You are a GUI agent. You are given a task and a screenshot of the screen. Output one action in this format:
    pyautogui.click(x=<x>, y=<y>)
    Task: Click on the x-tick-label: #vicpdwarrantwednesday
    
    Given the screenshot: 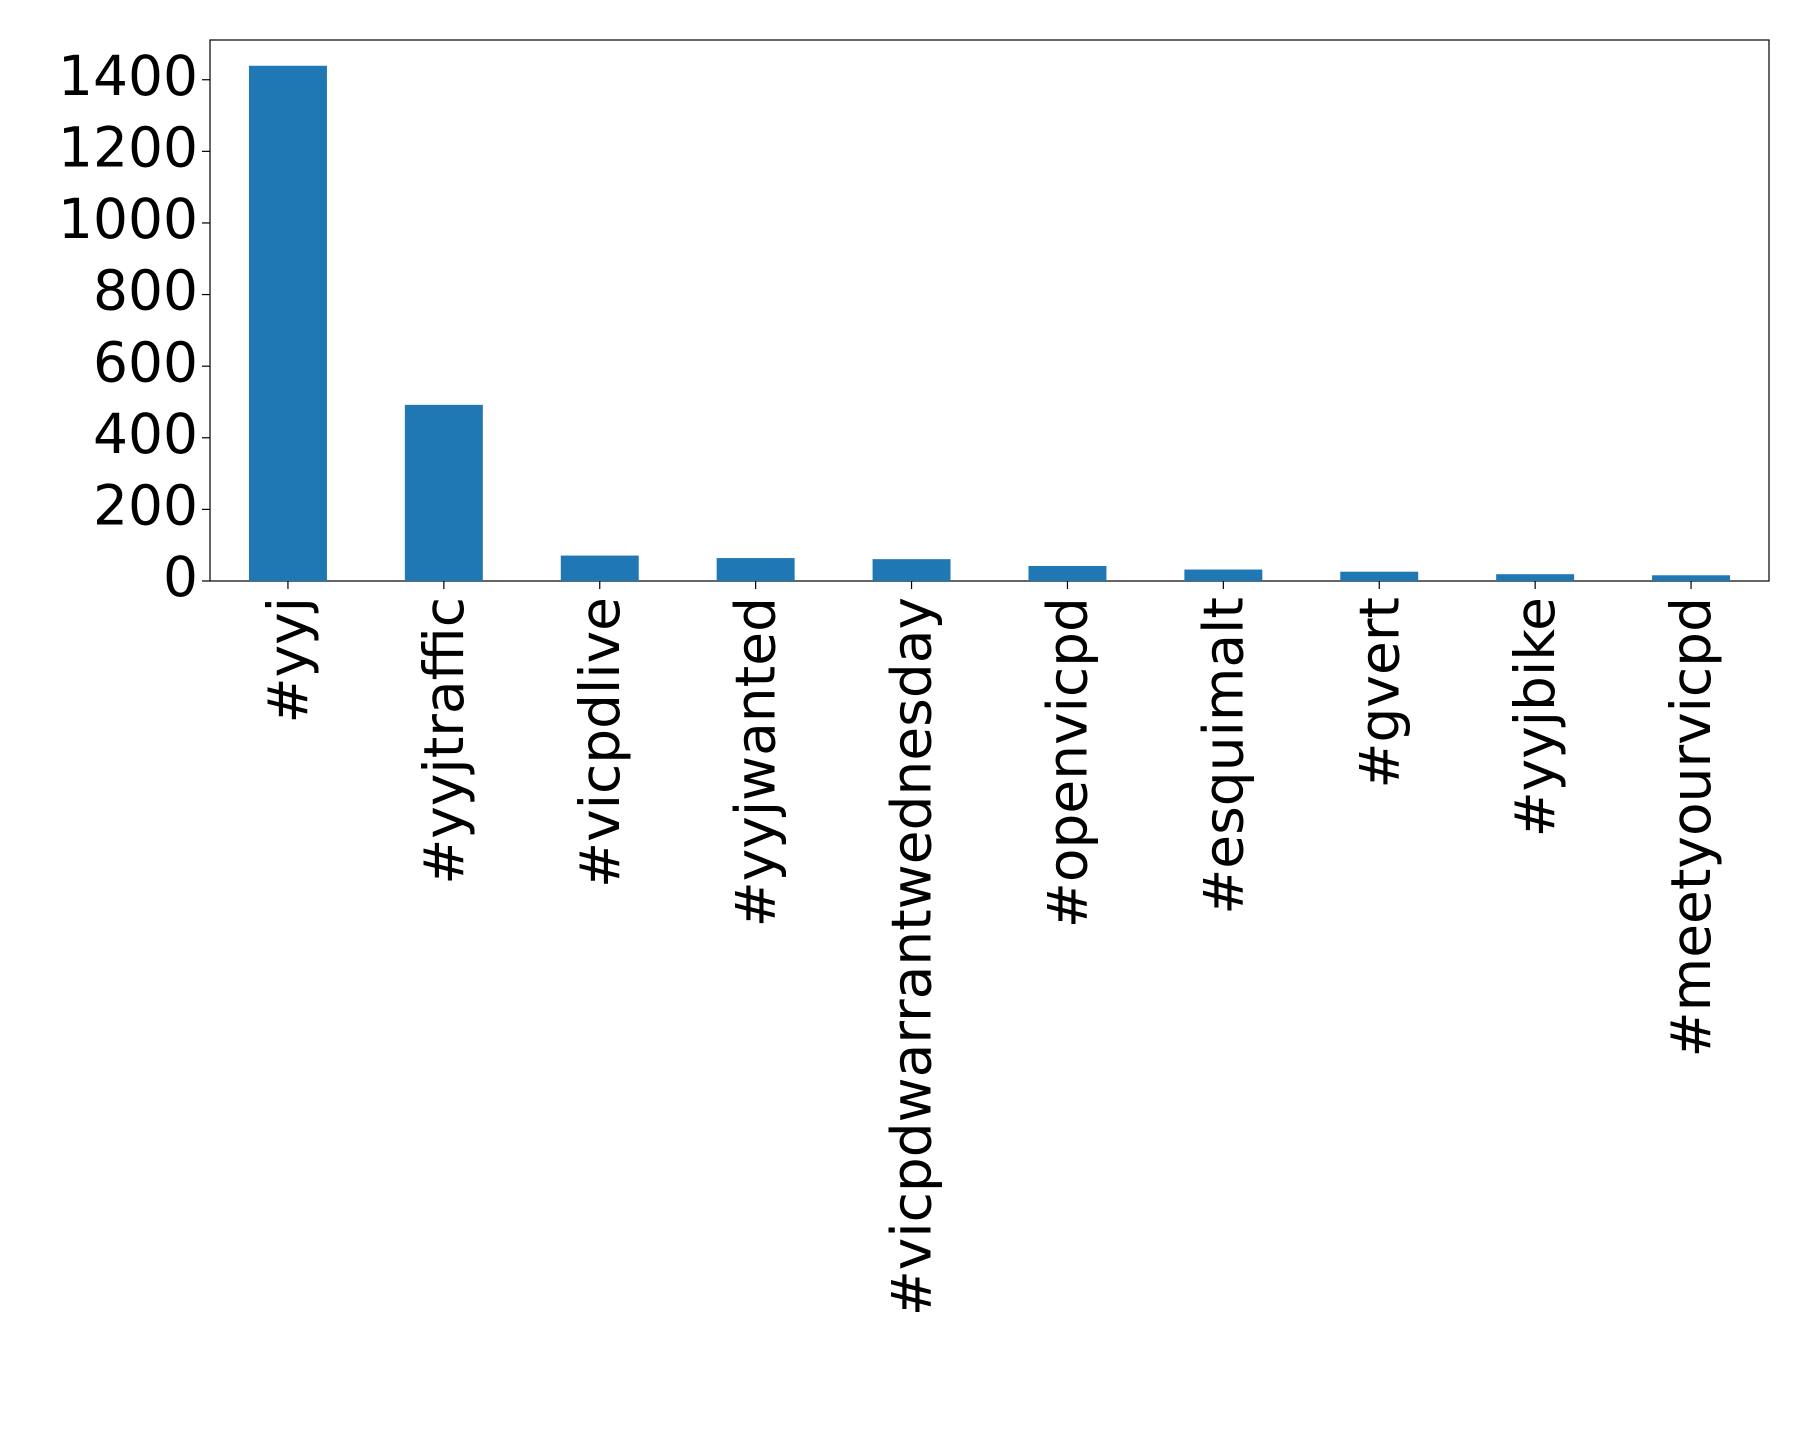 What is the action you would take?
    pyautogui.click(x=912, y=956)
    